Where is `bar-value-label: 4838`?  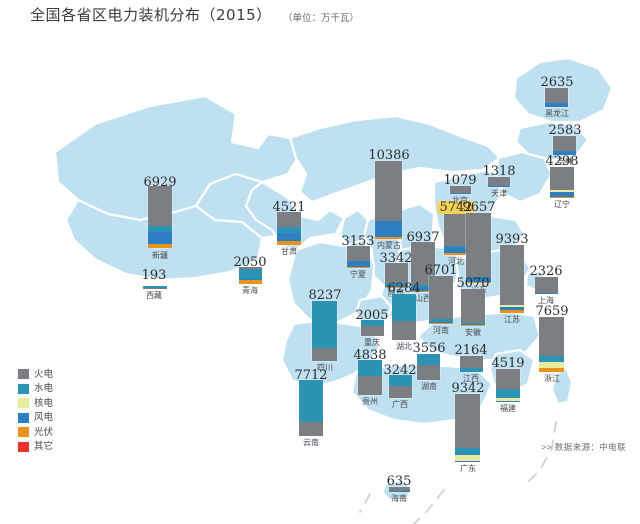
bar-value-label: 4838 is located at coordinates (370, 355).